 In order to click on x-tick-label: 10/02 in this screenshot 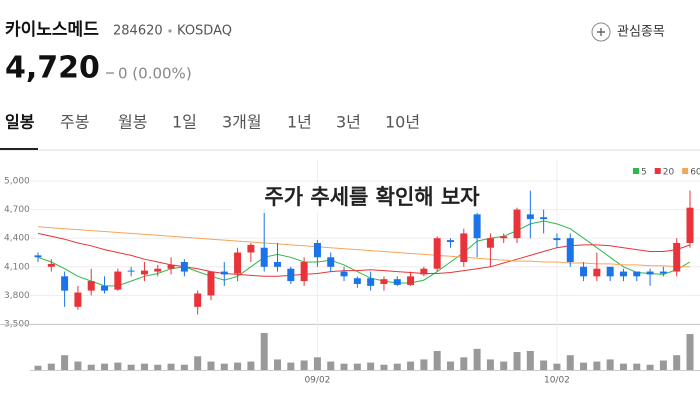, I will do `click(557, 381)`.